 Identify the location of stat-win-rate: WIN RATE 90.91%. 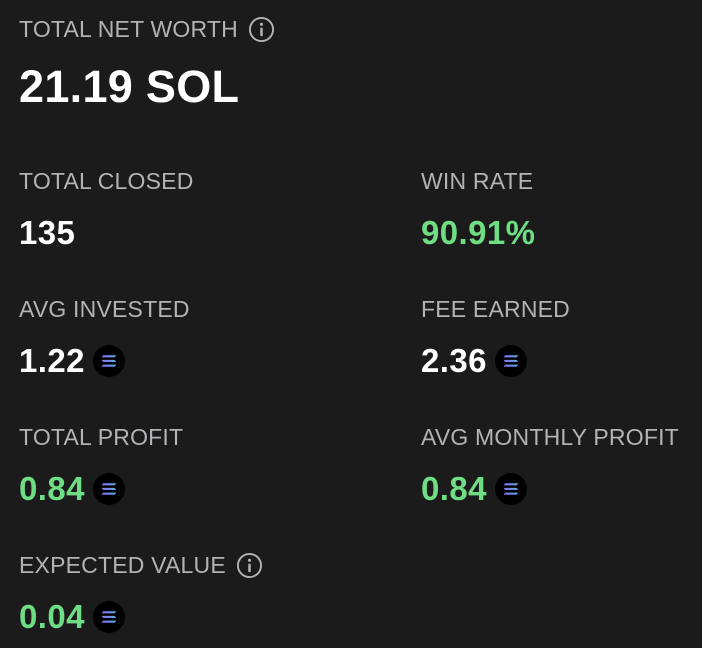
(478, 208).